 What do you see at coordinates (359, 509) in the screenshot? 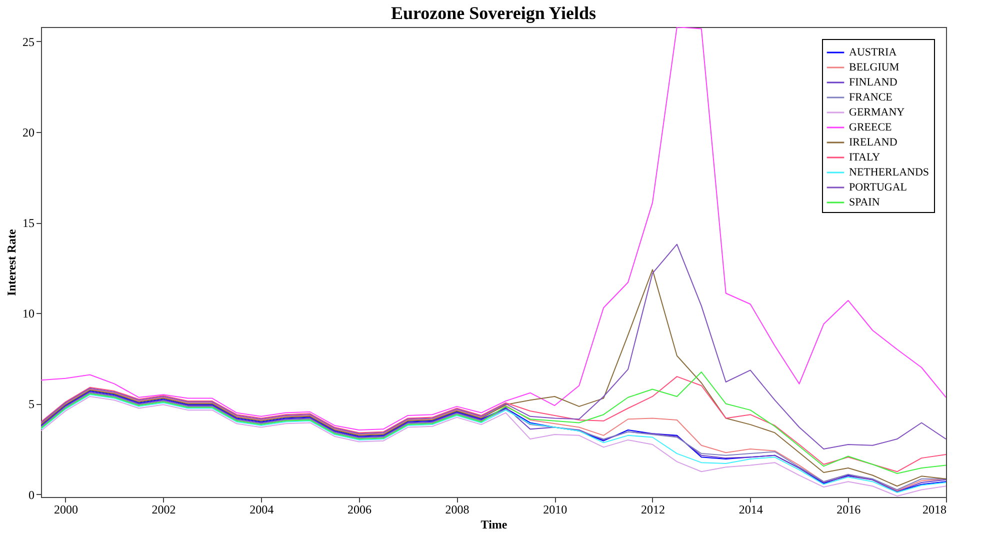
I see `x-tick-label: 2006` at bounding box center [359, 509].